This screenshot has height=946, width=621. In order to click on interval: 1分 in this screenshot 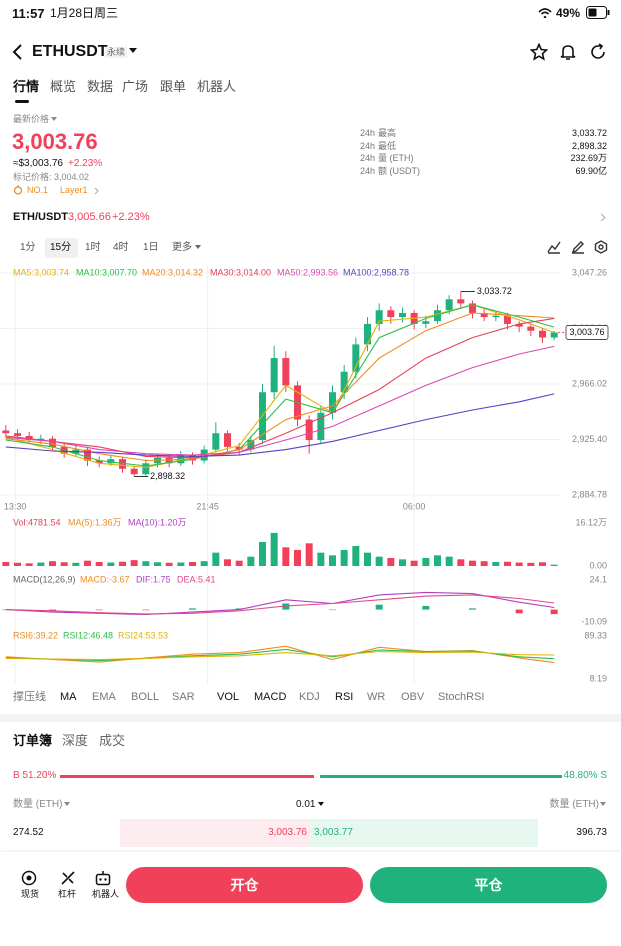, I will do `click(28, 247)`.